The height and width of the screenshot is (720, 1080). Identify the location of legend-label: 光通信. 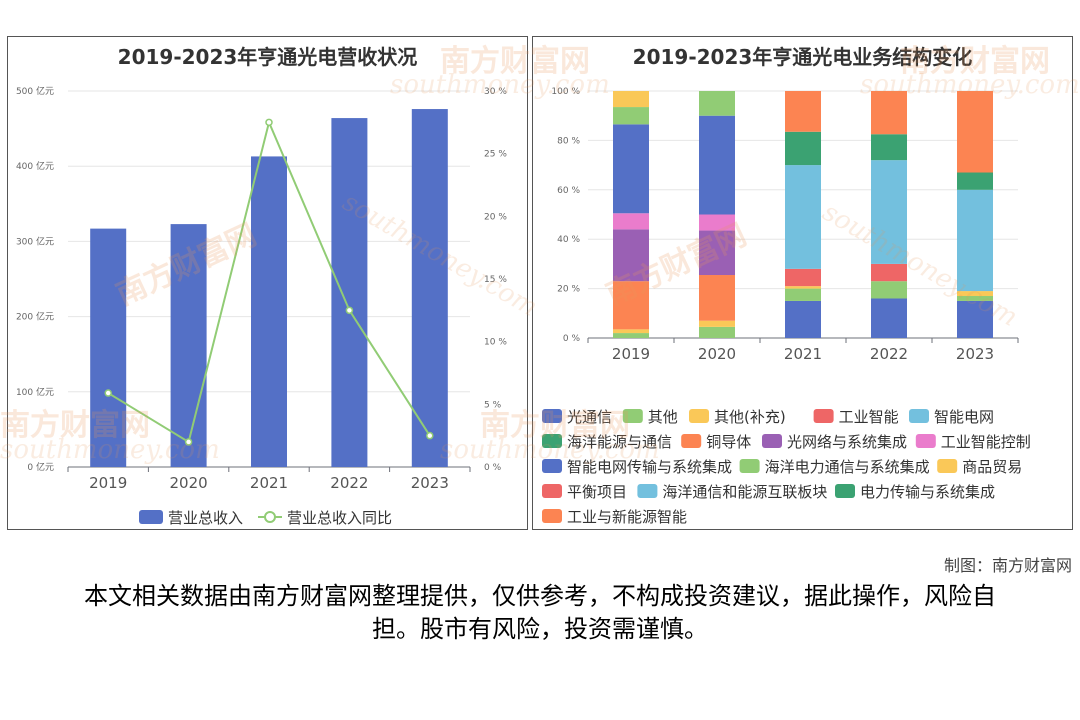
(589, 417).